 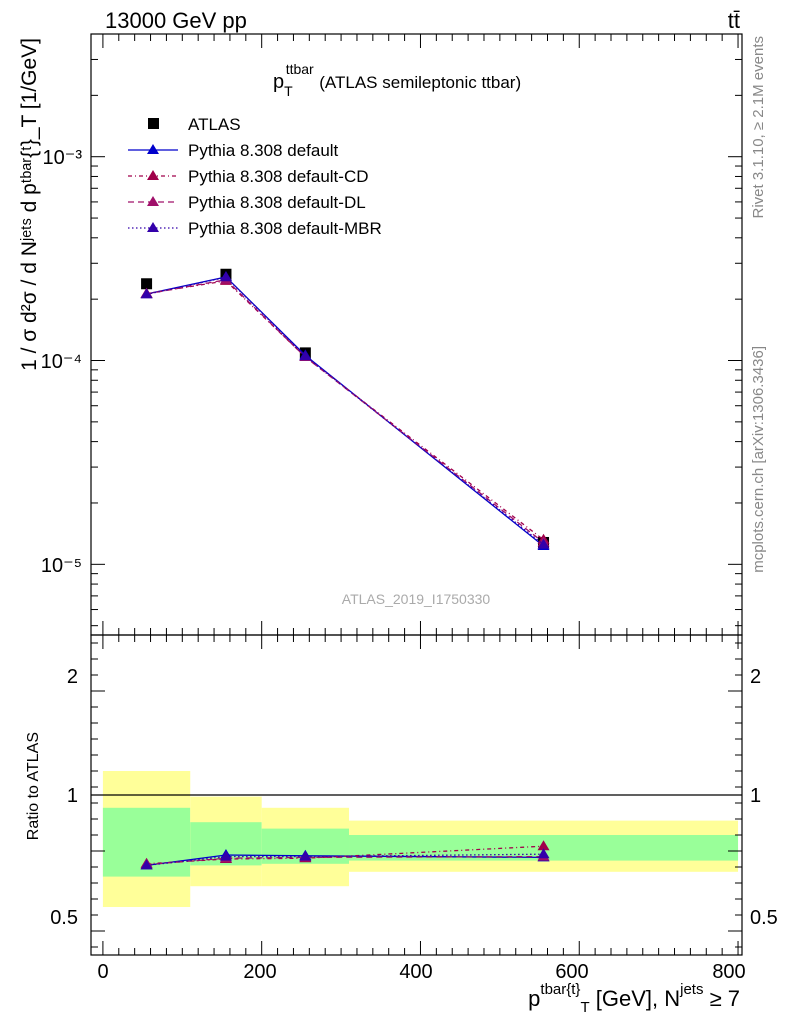 What do you see at coordinates (420, 82) in the screenshot?
I see `plot-title-rest: (ATLAS semileptonic ttbar)` at bounding box center [420, 82].